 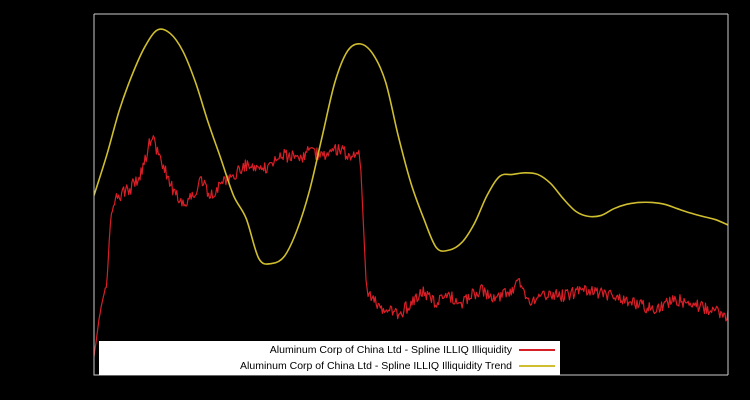 I want to click on legend-swatch-illiquidity-trend, so click(x=537, y=366).